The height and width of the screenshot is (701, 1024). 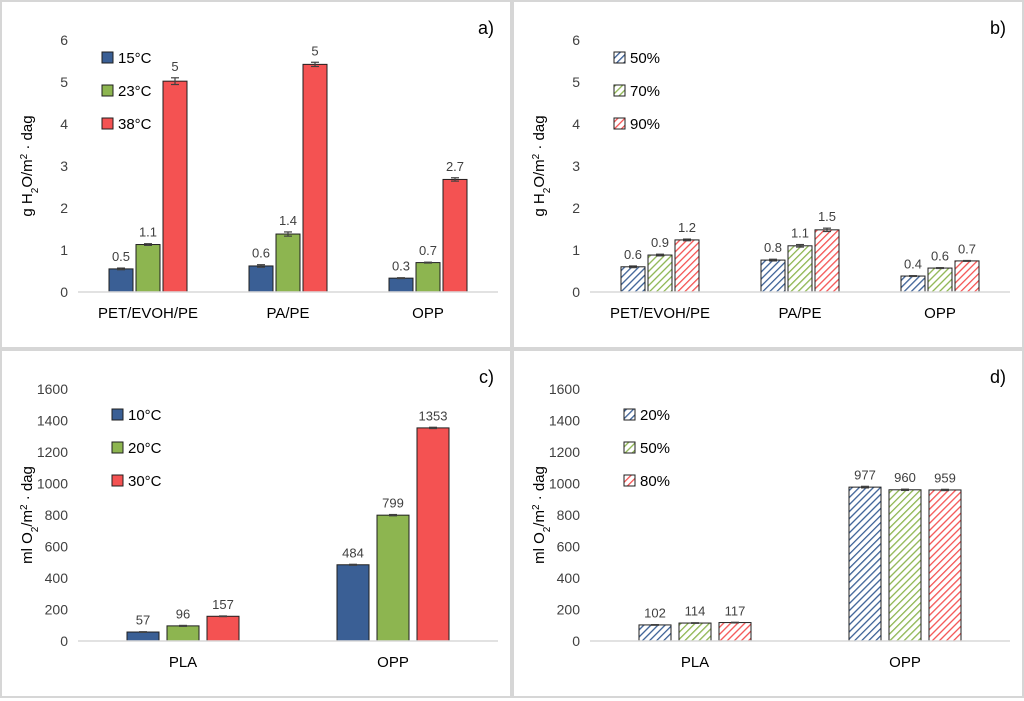 I want to click on y-tick-label: 1000, so click(x=564, y=484).